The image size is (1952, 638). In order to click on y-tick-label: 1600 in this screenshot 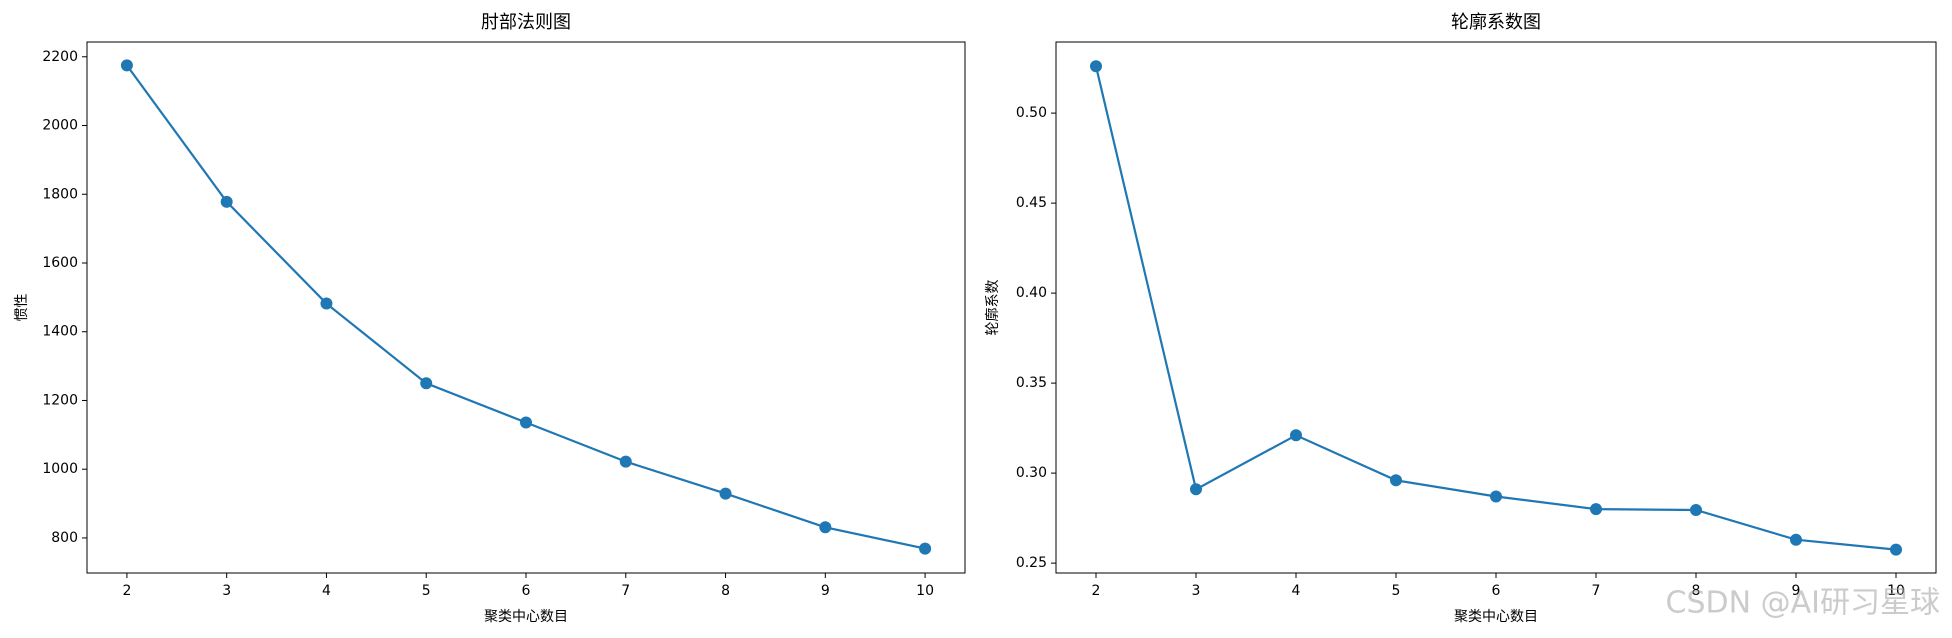, I will do `click(60, 263)`.